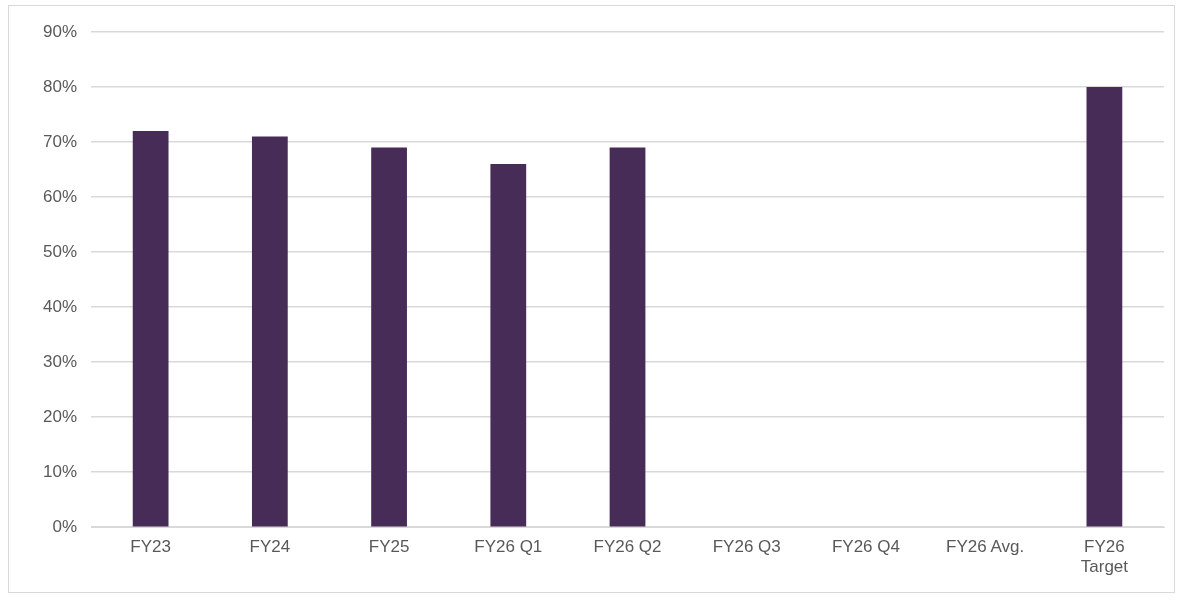 This screenshot has width=1185, height=600. Describe the element at coordinates (65, 526) in the screenshot. I see `y-tick-label: 0%` at that location.